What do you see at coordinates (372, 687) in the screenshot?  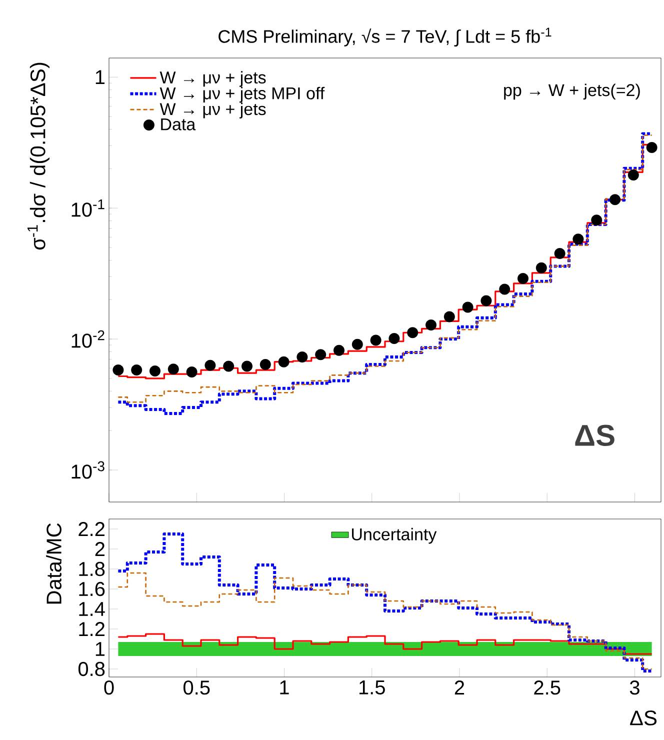 I see `x-tick-label: 1.5` at bounding box center [372, 687].